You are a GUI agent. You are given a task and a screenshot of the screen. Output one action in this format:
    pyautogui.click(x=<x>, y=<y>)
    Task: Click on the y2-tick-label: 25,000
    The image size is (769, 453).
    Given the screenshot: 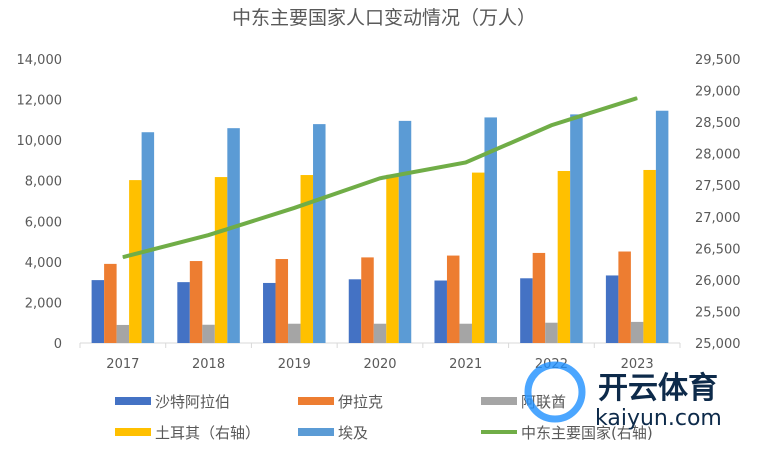 What is the action you would take?
    pyautogui.click(x=718, y=344)
    